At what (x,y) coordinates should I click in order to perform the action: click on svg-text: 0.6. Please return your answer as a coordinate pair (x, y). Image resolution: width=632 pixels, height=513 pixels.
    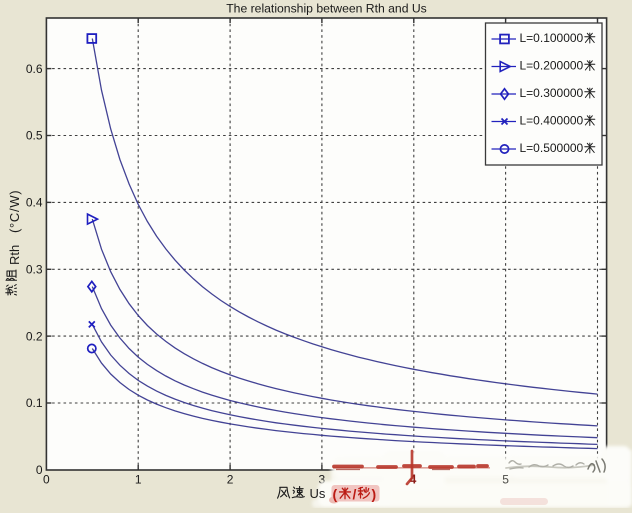
    Looking at the image, I should click on (34, 69).